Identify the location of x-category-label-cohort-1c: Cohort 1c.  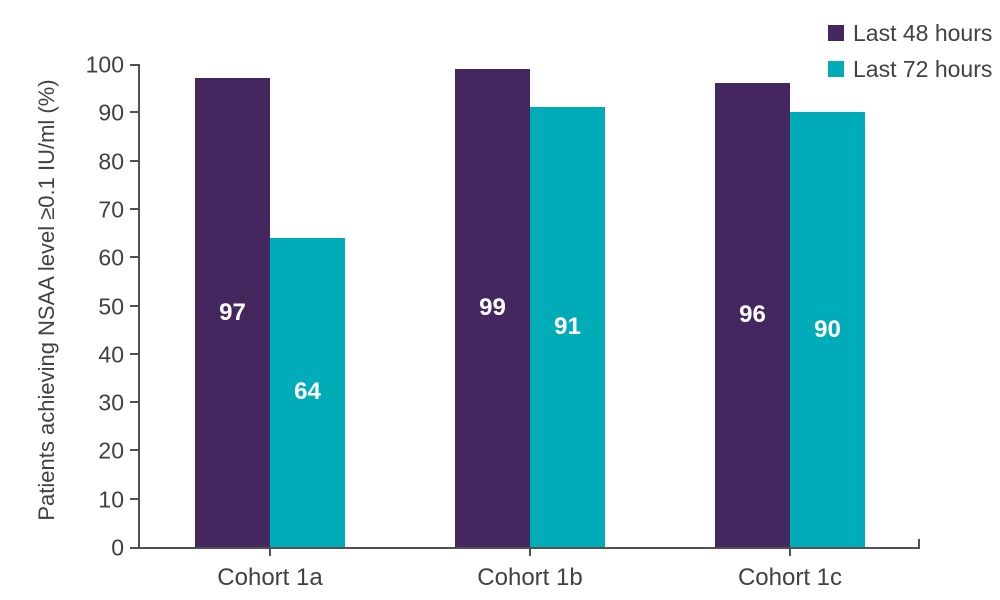
(790, 577).